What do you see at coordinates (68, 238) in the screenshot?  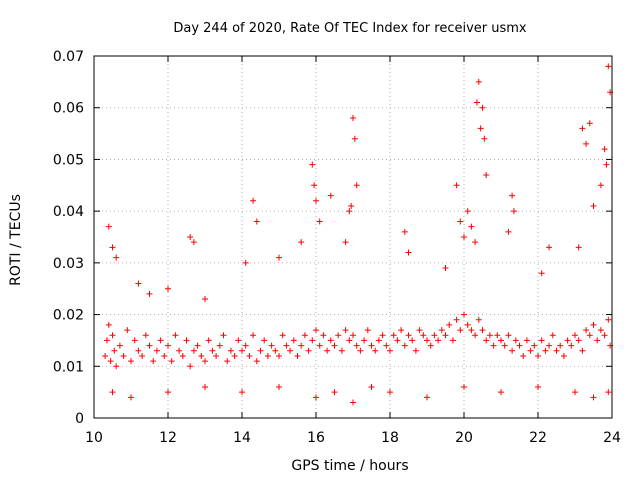 I see `y-tick-labels: 0 0.01 0.02 0.03 0.04 0.05 0.06 0.07` at bounding box center [68, 238].